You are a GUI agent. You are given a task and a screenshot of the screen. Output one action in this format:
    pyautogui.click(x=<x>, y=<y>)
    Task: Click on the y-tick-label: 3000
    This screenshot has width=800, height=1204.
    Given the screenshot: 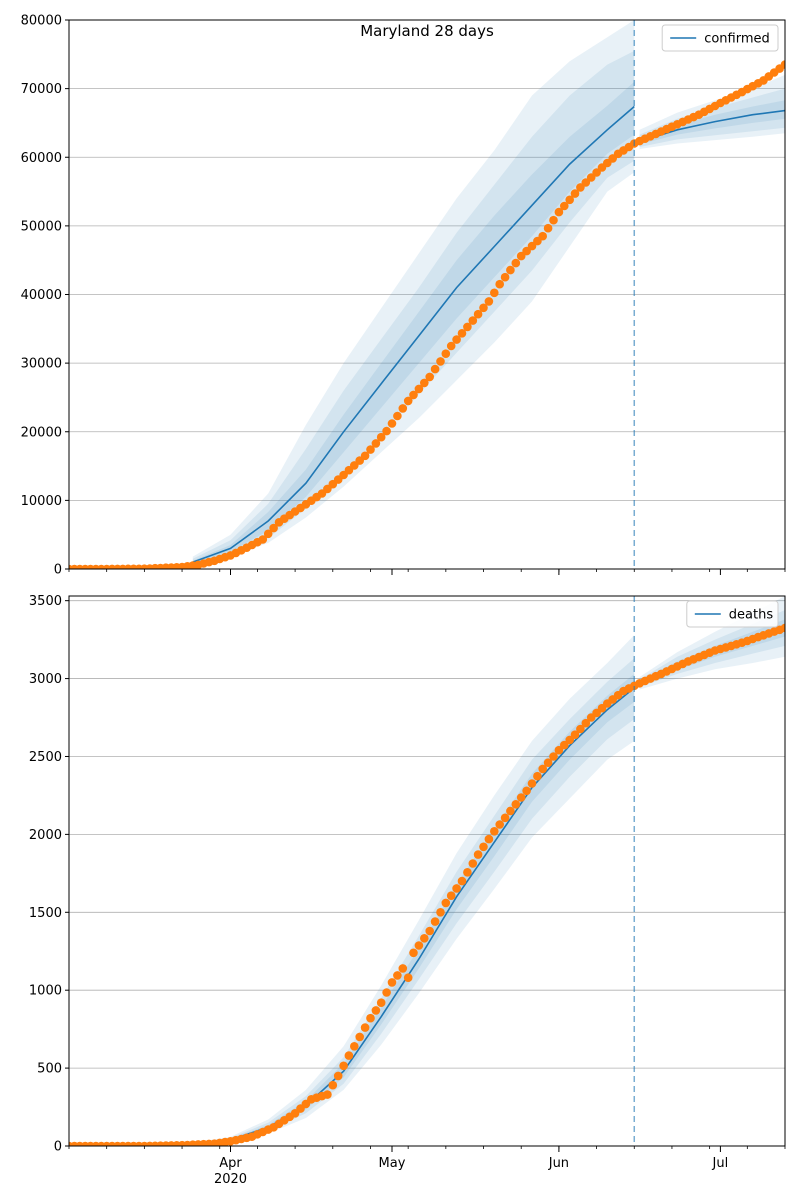 What is the action you would take?
    pyautogui.click(x=45, y=679)
    